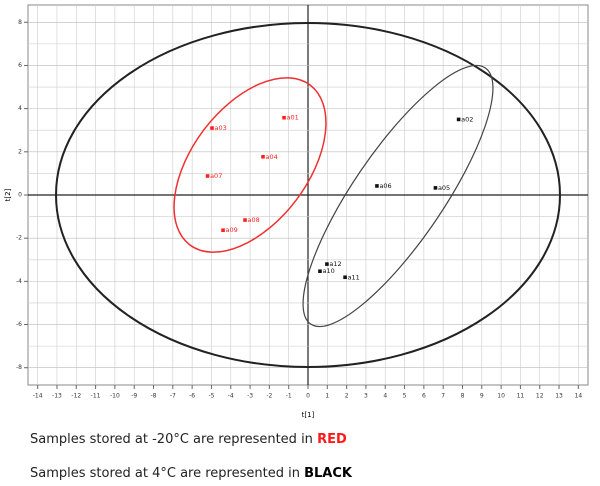 Image resolution: width=600 pixels, height=486 pixels. What do you see at coordinates (467, 119) in the screenshot?
I see `point-label: a02` at bounding box center [467, 119].